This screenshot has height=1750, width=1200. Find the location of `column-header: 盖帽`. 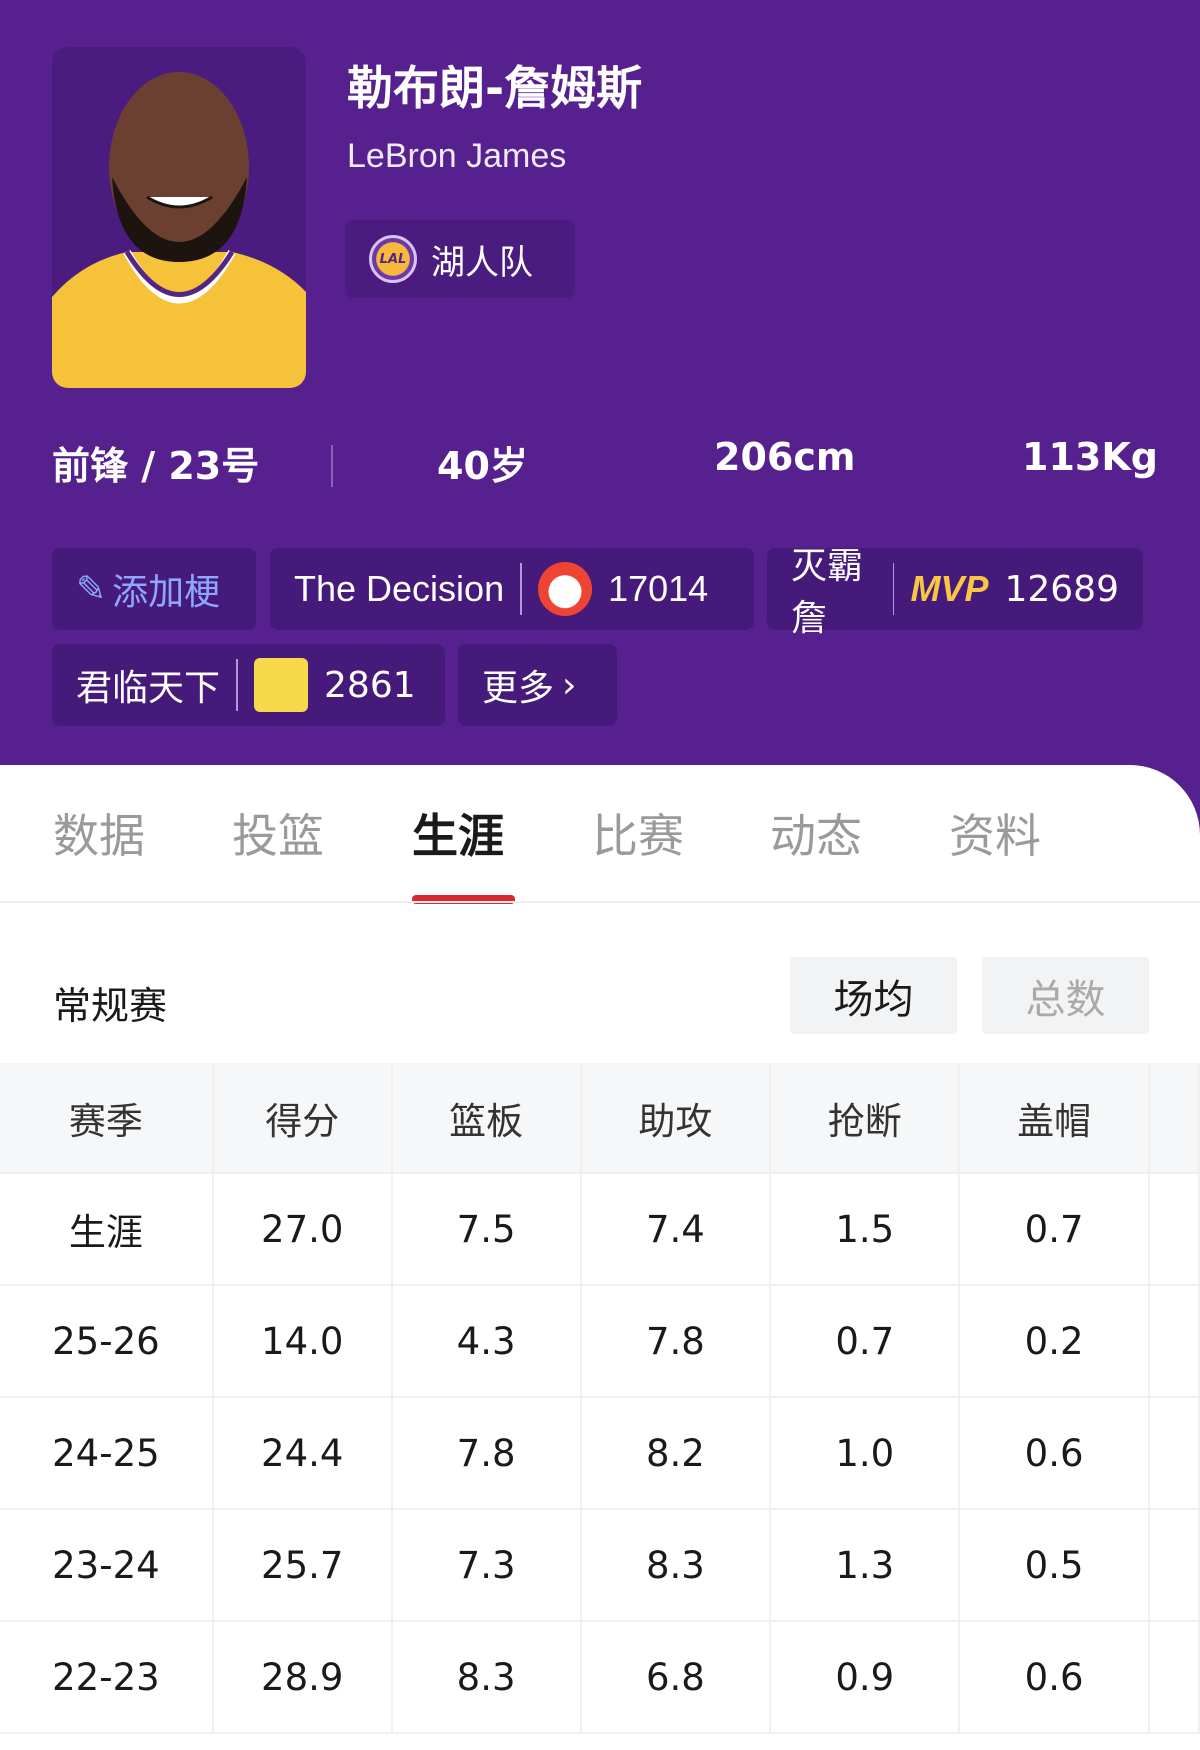

column-header: 盖帽 is located at coordinates (1054, 1118).